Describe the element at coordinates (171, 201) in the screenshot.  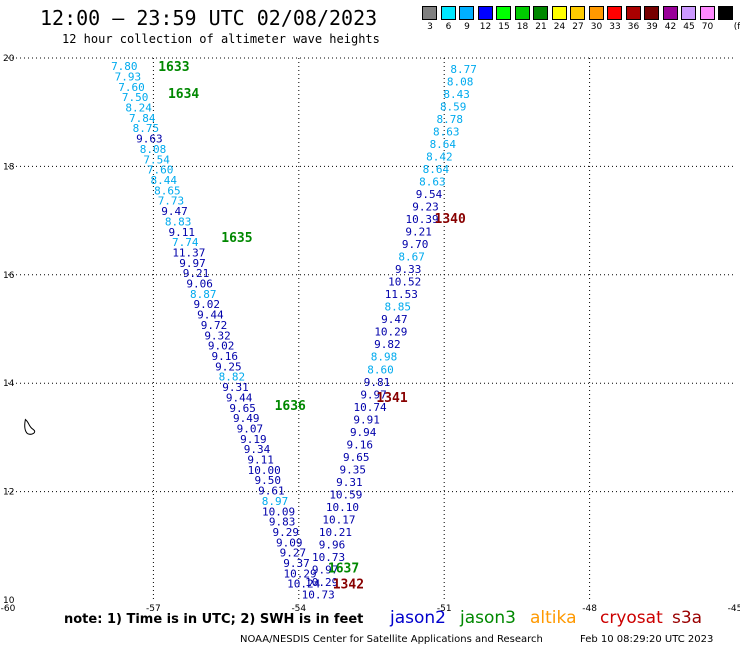
I see `wave-height-value: 7.73` at that location.